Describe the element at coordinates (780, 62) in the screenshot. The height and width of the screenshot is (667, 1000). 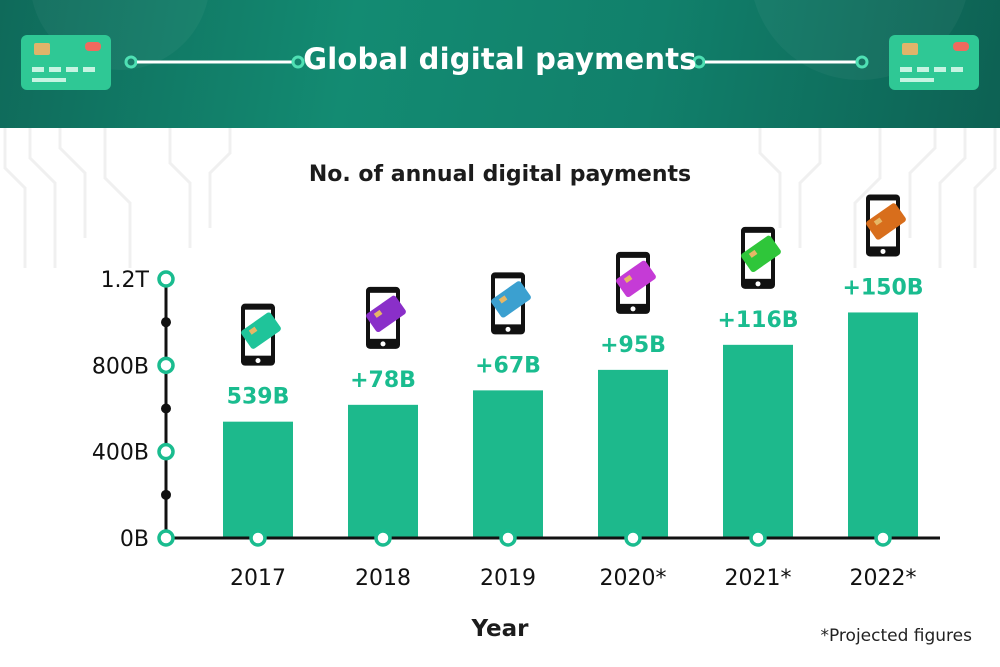
I see `title-connector-right` at that location.